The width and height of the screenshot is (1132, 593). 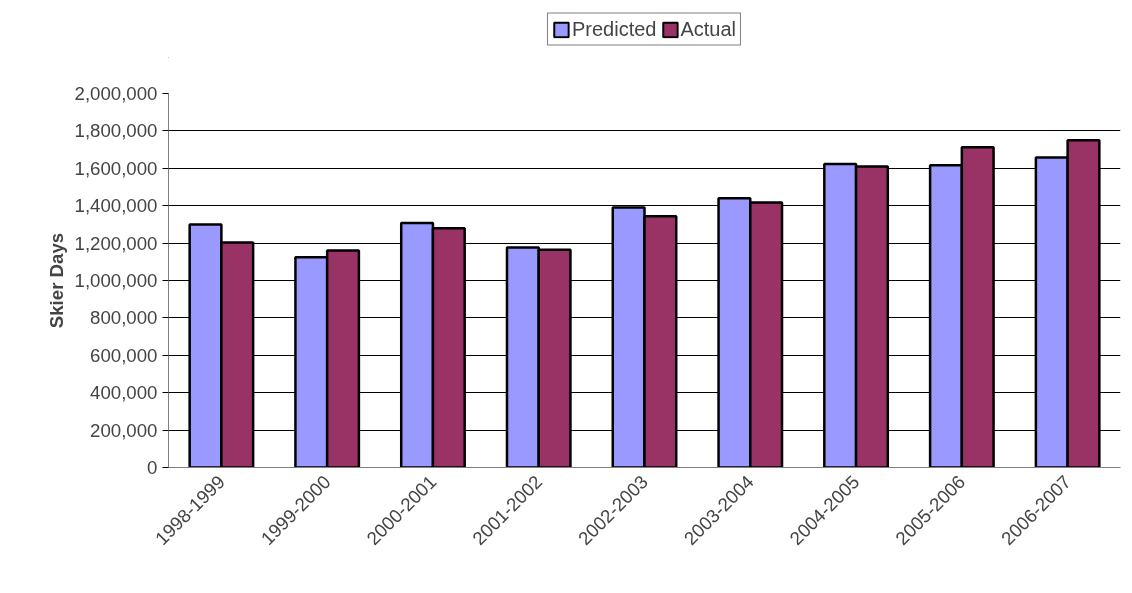 What do you see at coordinates (116, 243) in the screenshot?
I see `y-tick-label: 1,200,000` at bounding box center [116, 243].